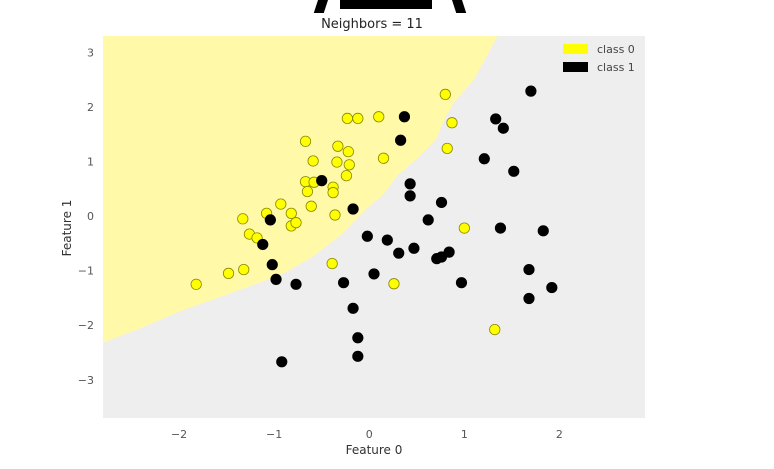 The width and height of the screenshot is (774, 469). Describe the element at coordinates (372, 24) in the screenshot. I see `chart-title: Neighbors = 11` at that location.